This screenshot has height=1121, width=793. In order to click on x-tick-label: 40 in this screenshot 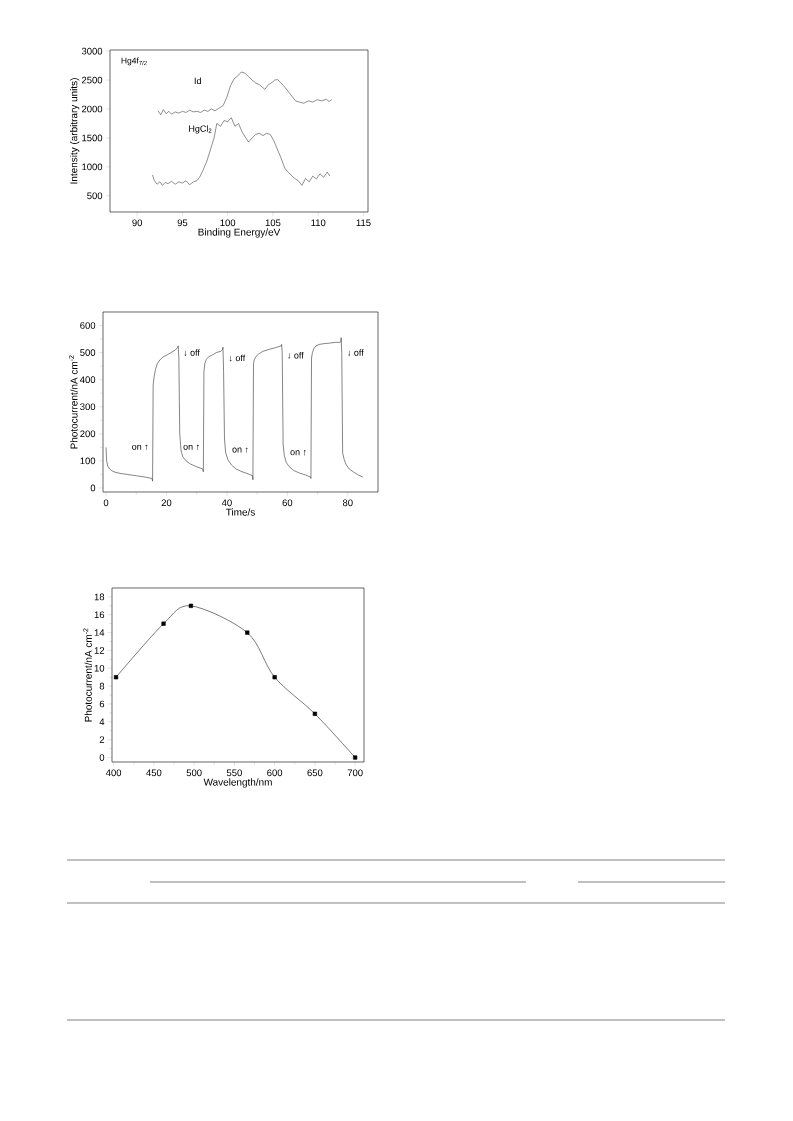, I will do `click(226, 503)`.